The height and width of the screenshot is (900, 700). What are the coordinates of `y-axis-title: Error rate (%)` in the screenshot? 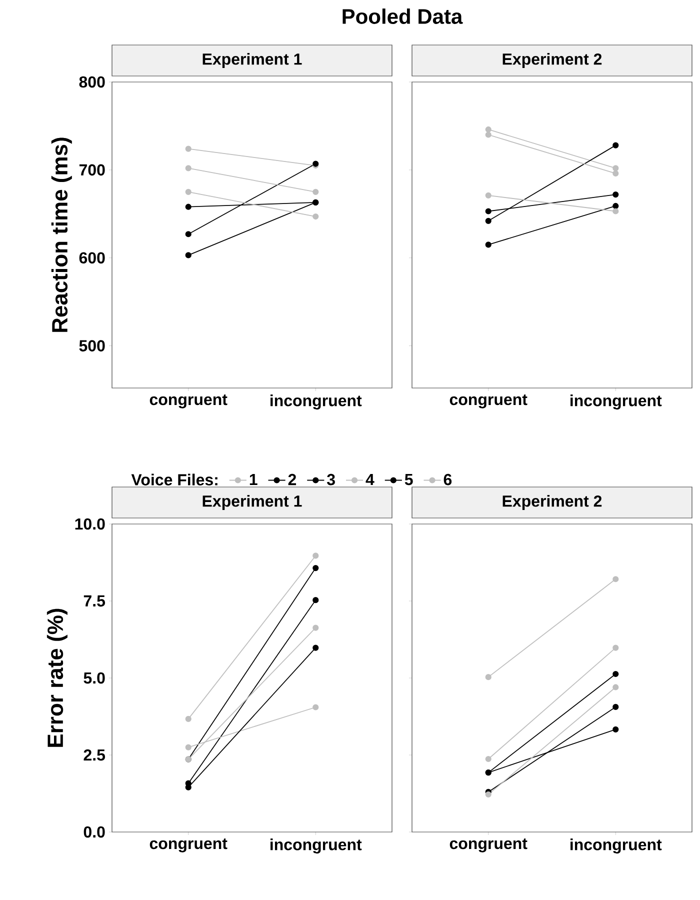 It's located at (57, 677).